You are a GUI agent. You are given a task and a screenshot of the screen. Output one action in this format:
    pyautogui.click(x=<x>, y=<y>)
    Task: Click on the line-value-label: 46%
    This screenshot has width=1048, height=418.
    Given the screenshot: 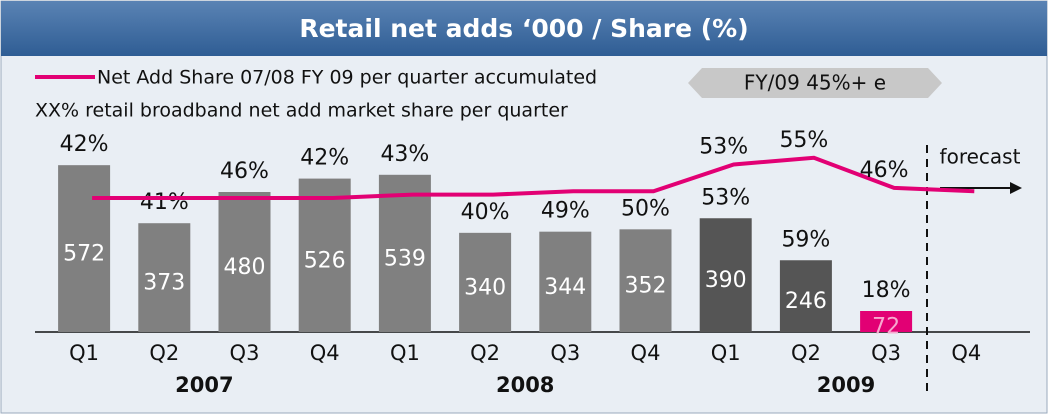 What is the action you would take?
    pyautogui.click(x=884, y=170)
    